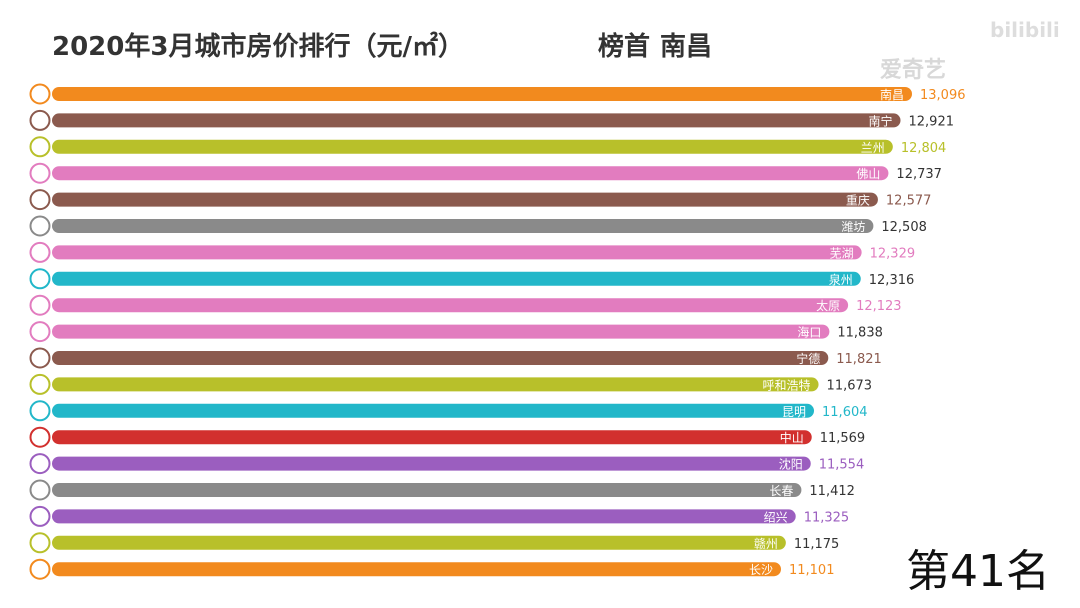  Describe the element at coordinates (808, 358) in the screenshot. I see `bar-category-label: 宁德` at that location.